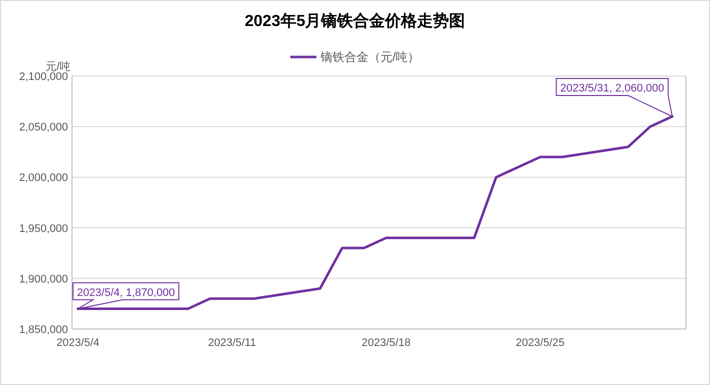 The height and width of the screenshot is (385, 710). I want to click on y-tick-label: 2,100,000, so click(43, 77).